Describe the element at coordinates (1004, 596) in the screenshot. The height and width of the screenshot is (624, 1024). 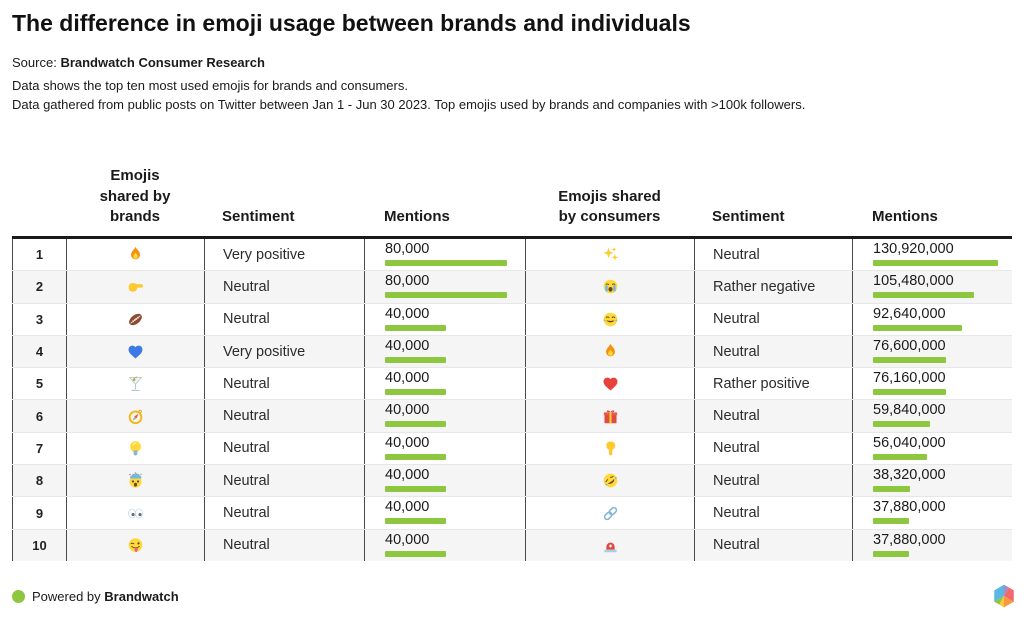
I see `brandwatch-hexagon-logo-icon` at that location.